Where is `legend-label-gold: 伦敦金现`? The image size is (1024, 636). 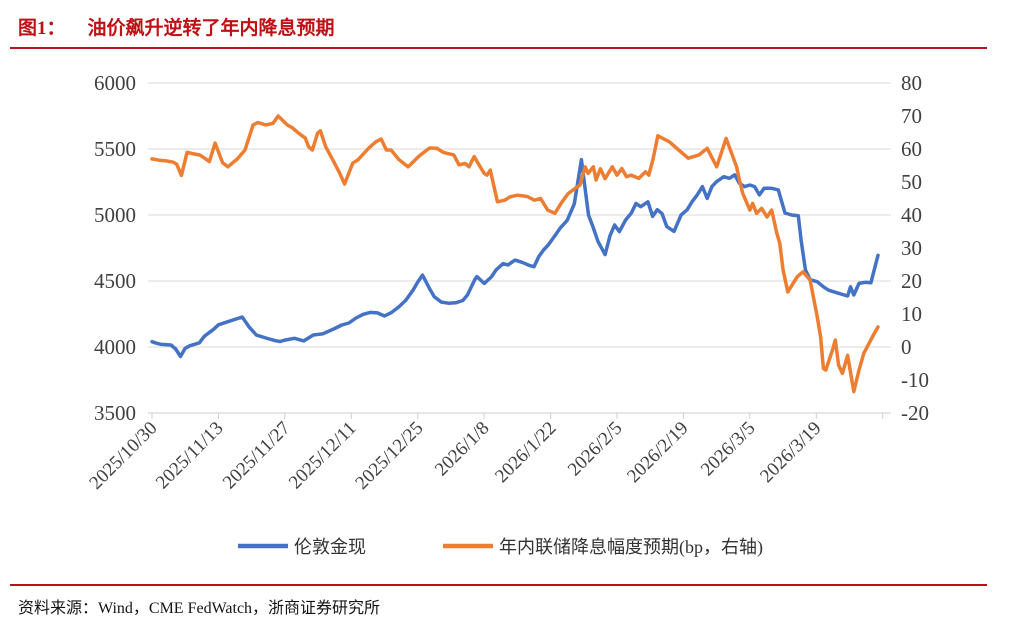 legend-label-gold: 伦敦金现 is located at coordinates (330, 547).